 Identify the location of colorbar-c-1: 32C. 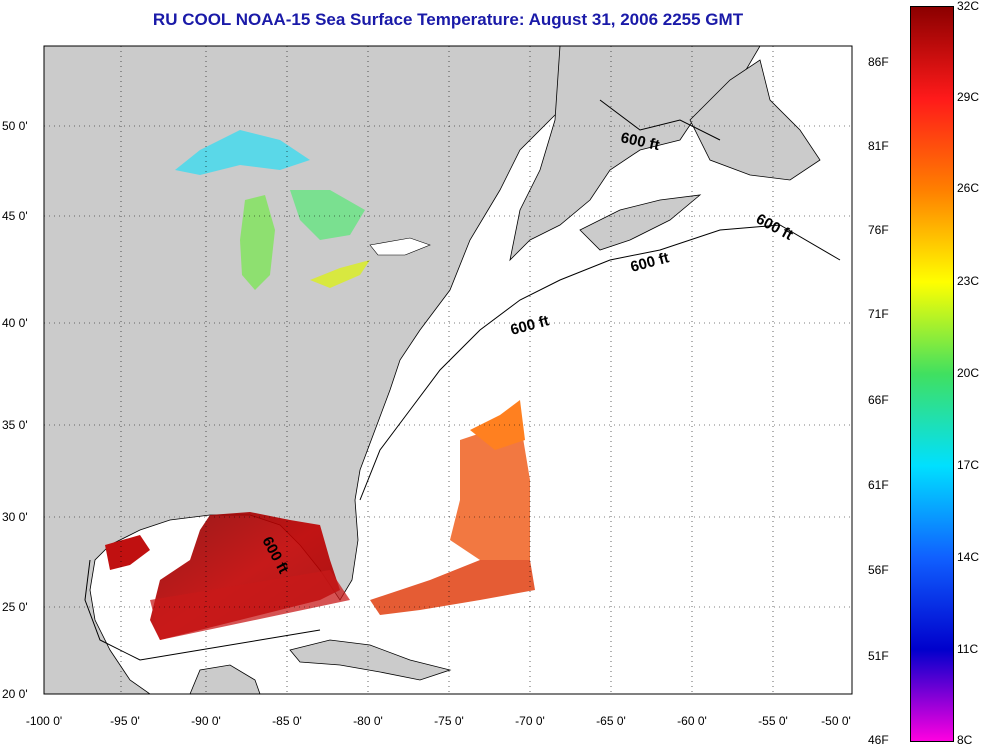
(968, 6).